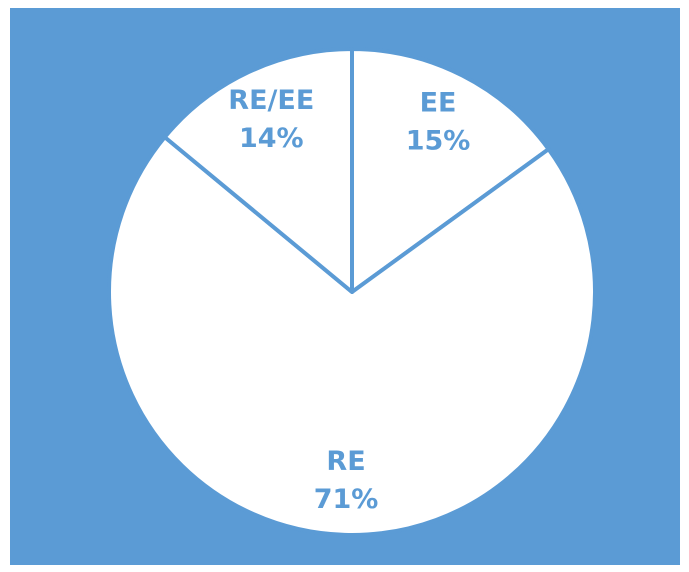 The height and width of the screenshot is (572, 689). Describe the element at coordinates (346, 499) in the screenshot. I see `slice-value-label: 71%` at that location.